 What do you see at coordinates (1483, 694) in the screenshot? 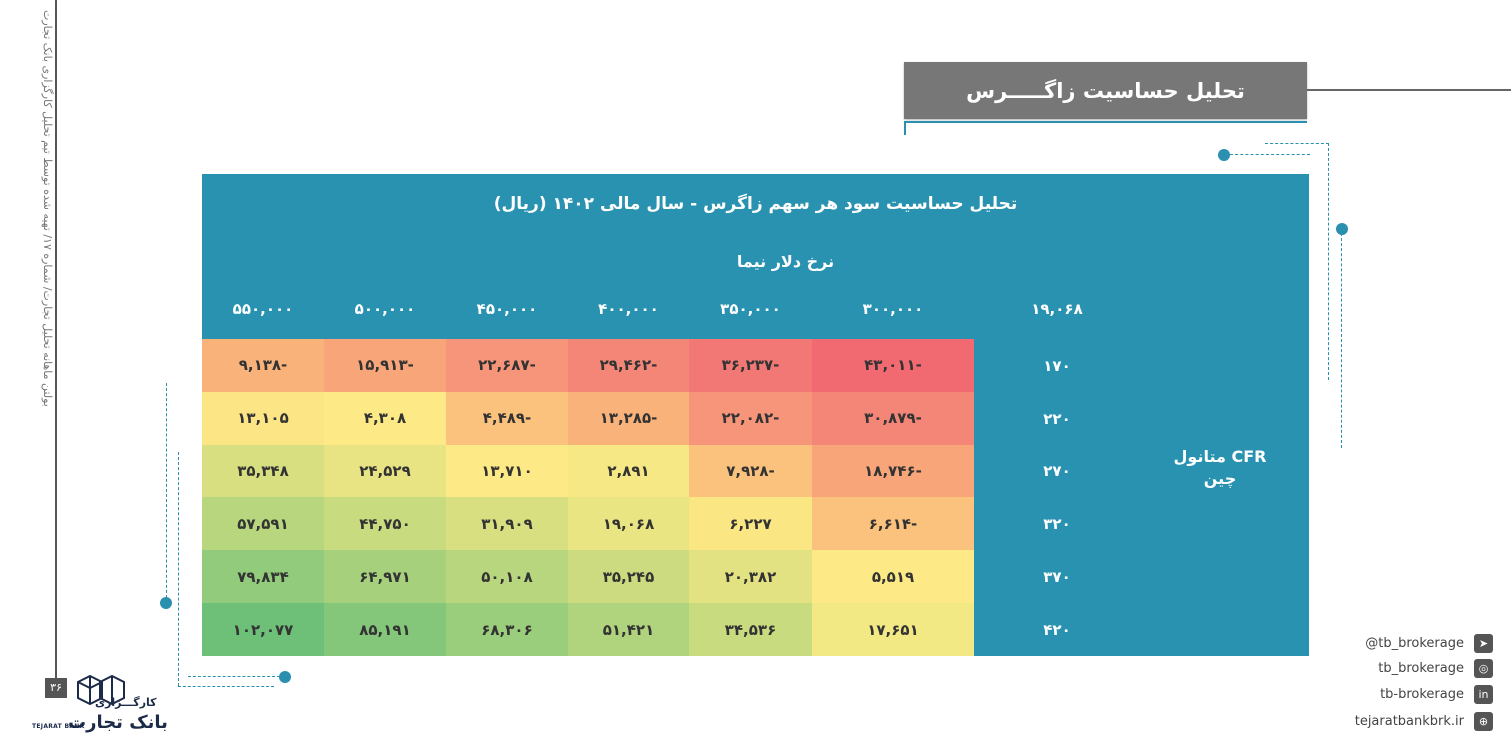
I see `linkedin-icon: in` at bounding box center [1483, 694].